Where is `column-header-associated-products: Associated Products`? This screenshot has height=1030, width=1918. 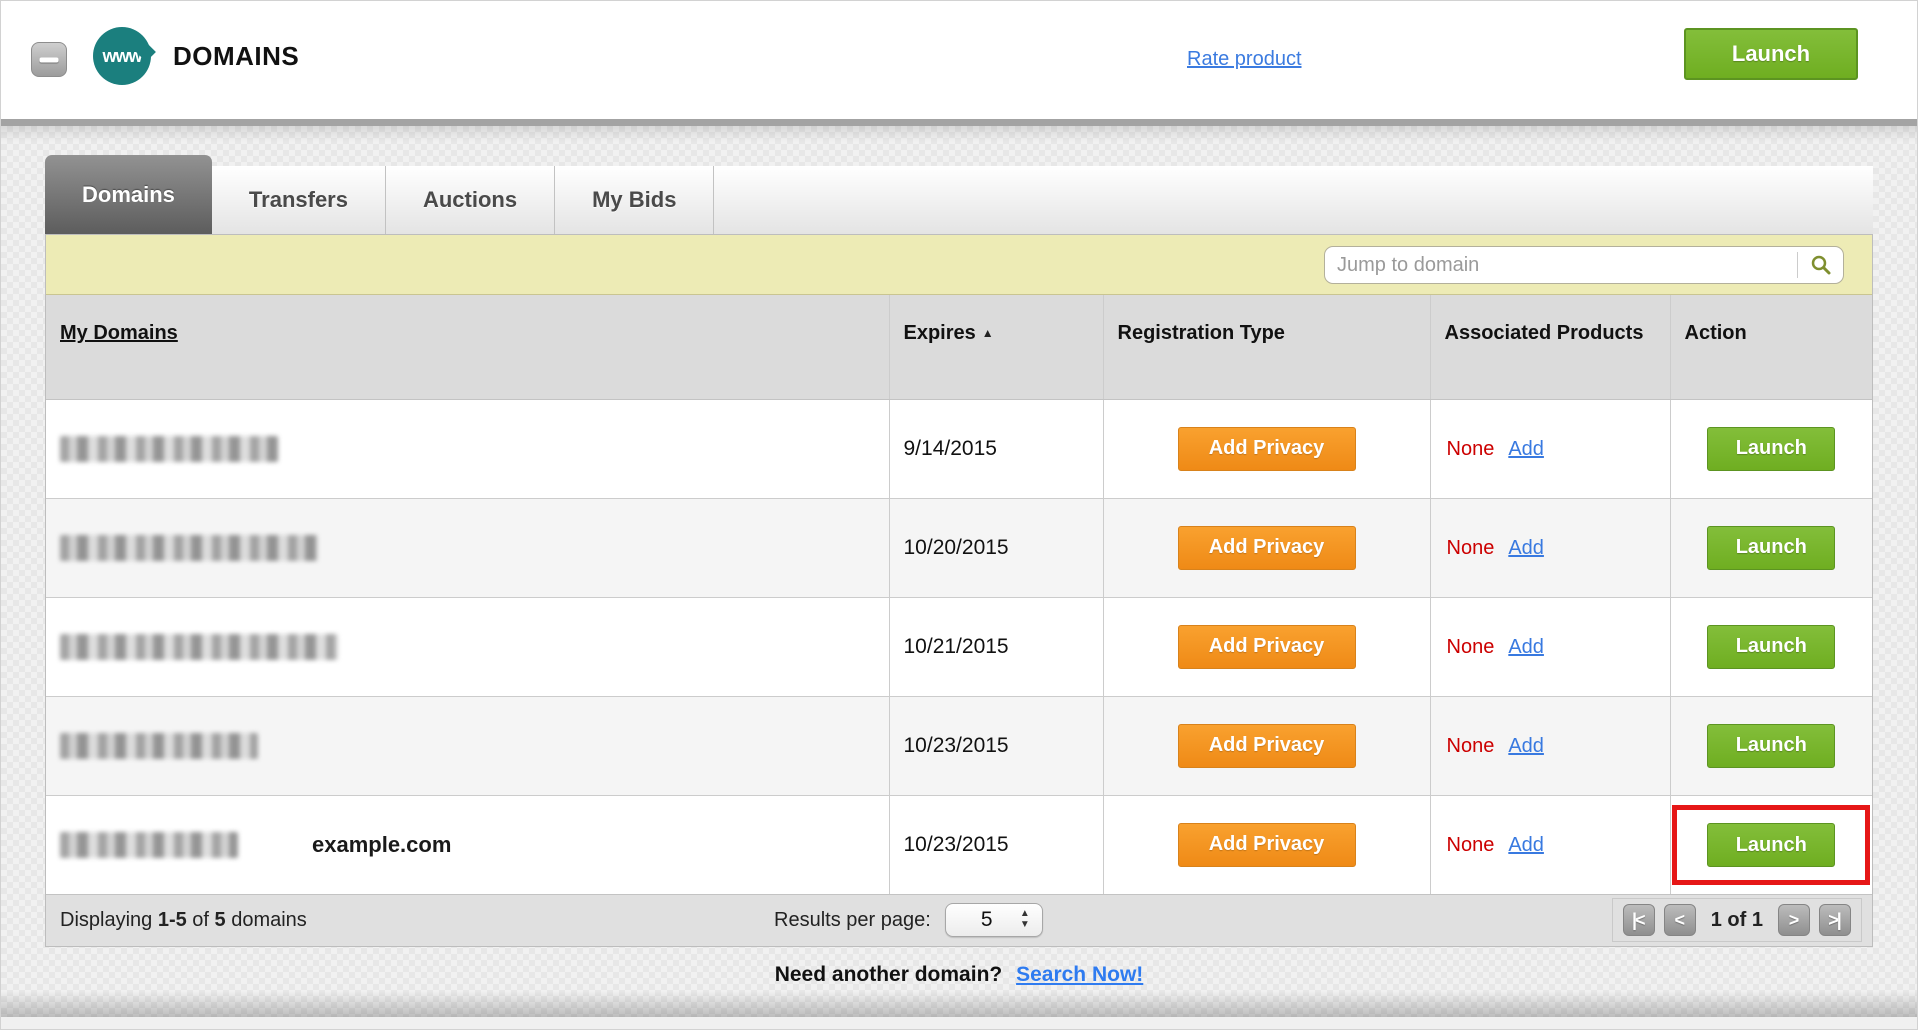
column-header-associated-products: Associated Products is located at coordinates (1544, 333).